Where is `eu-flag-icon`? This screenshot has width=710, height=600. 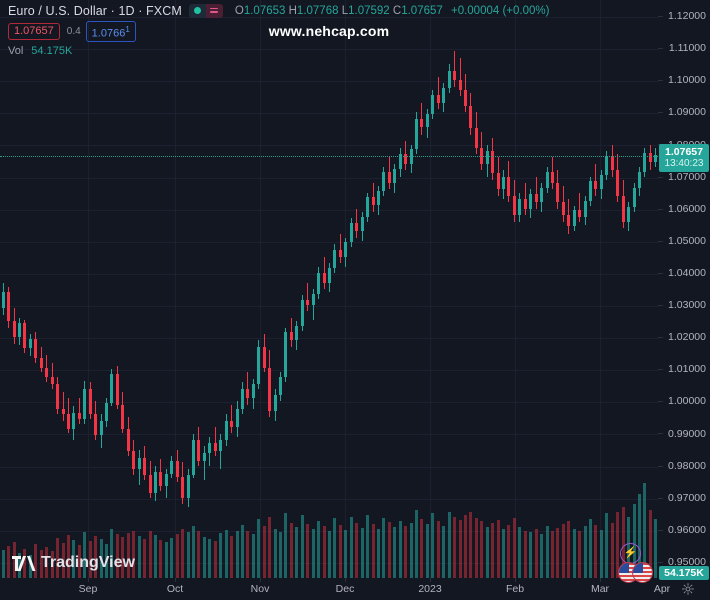 eu-flag-icon is located at coordinates (642, 572).